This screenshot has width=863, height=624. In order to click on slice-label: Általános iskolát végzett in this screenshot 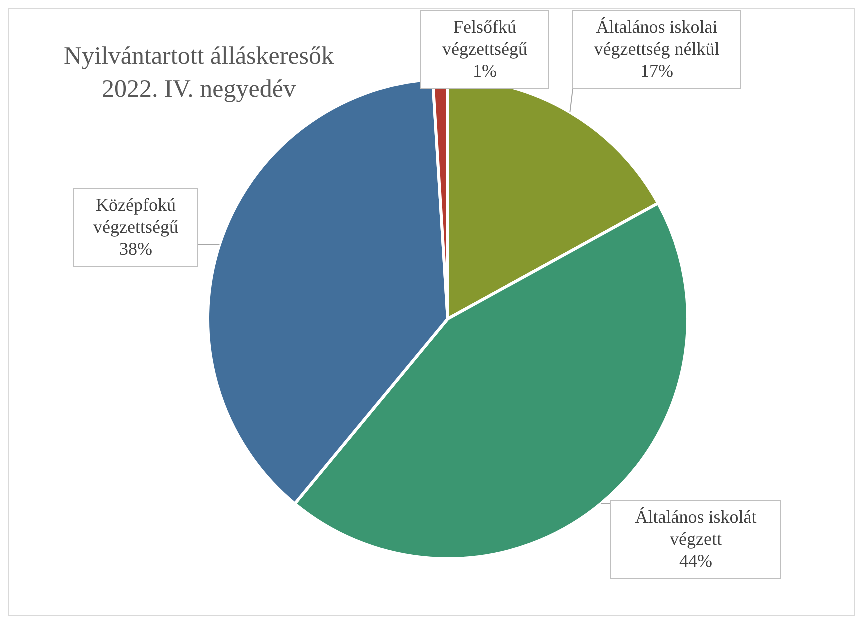, I will do `click(696, 528)`.